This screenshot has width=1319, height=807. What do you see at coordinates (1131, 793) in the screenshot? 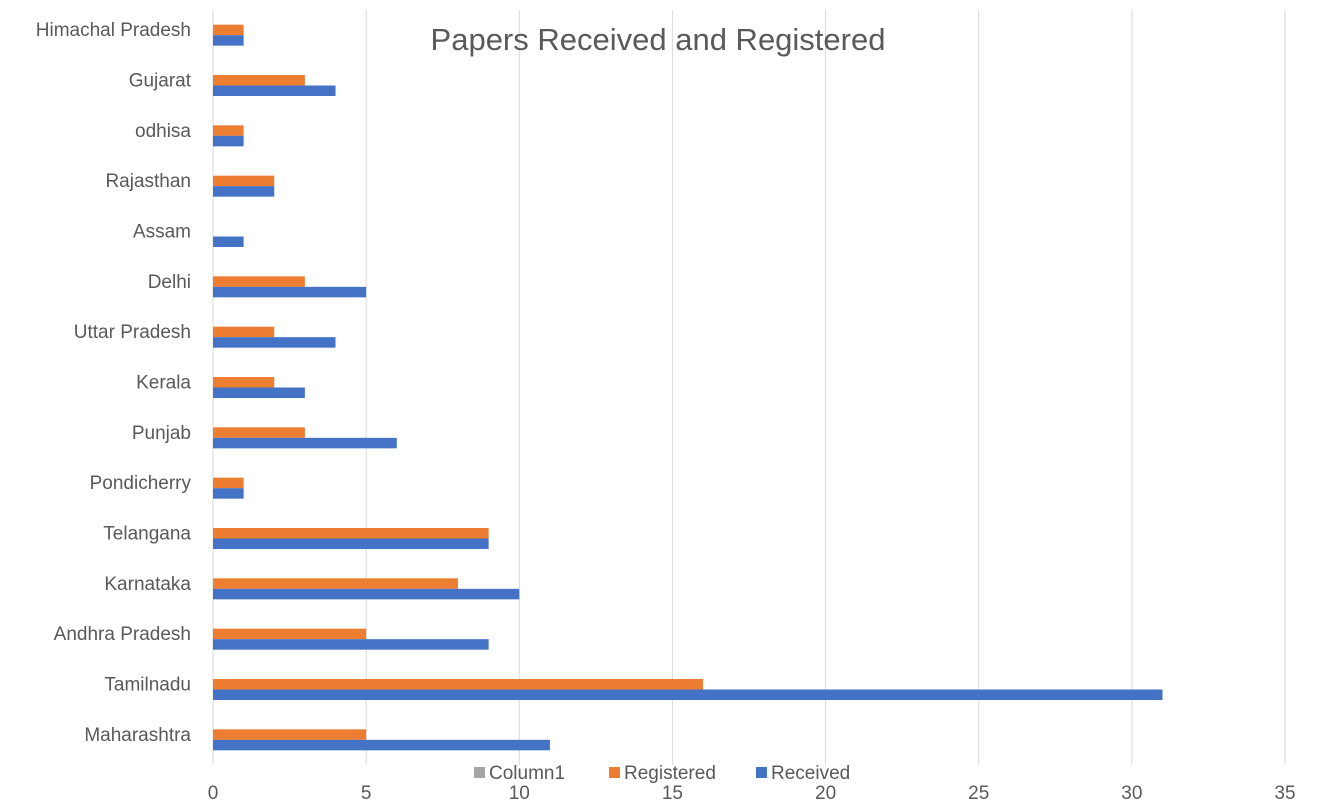
I see `x-tick-label: 30` at bounding box center [1131, 793].